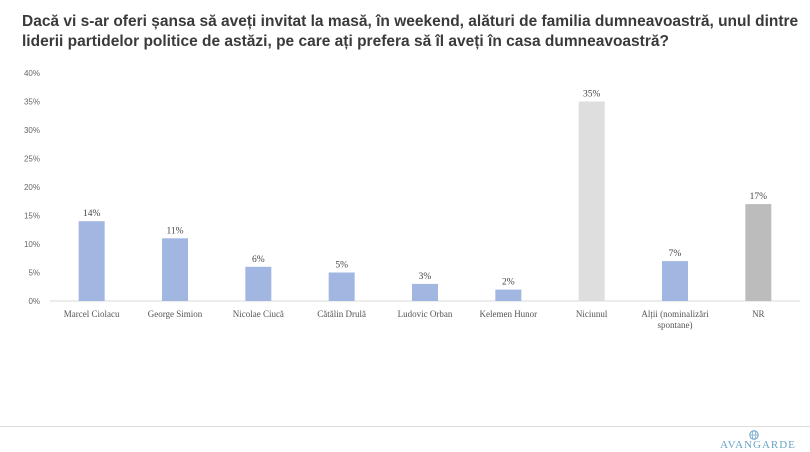  Describe the element at coordinates (32, 244) in the screenshot. I see `y-tick-label: 10%` at that location.